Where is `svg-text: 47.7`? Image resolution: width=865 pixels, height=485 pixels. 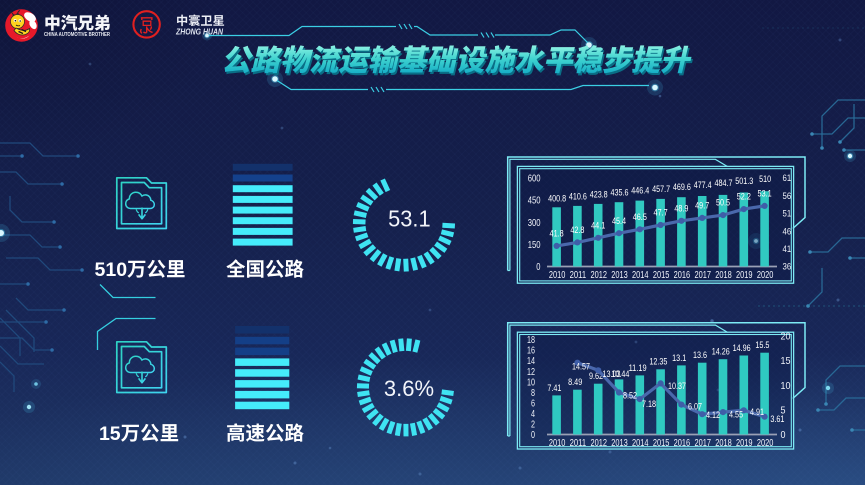
svg-text: 47.7 is located at coordinates (661, 213).